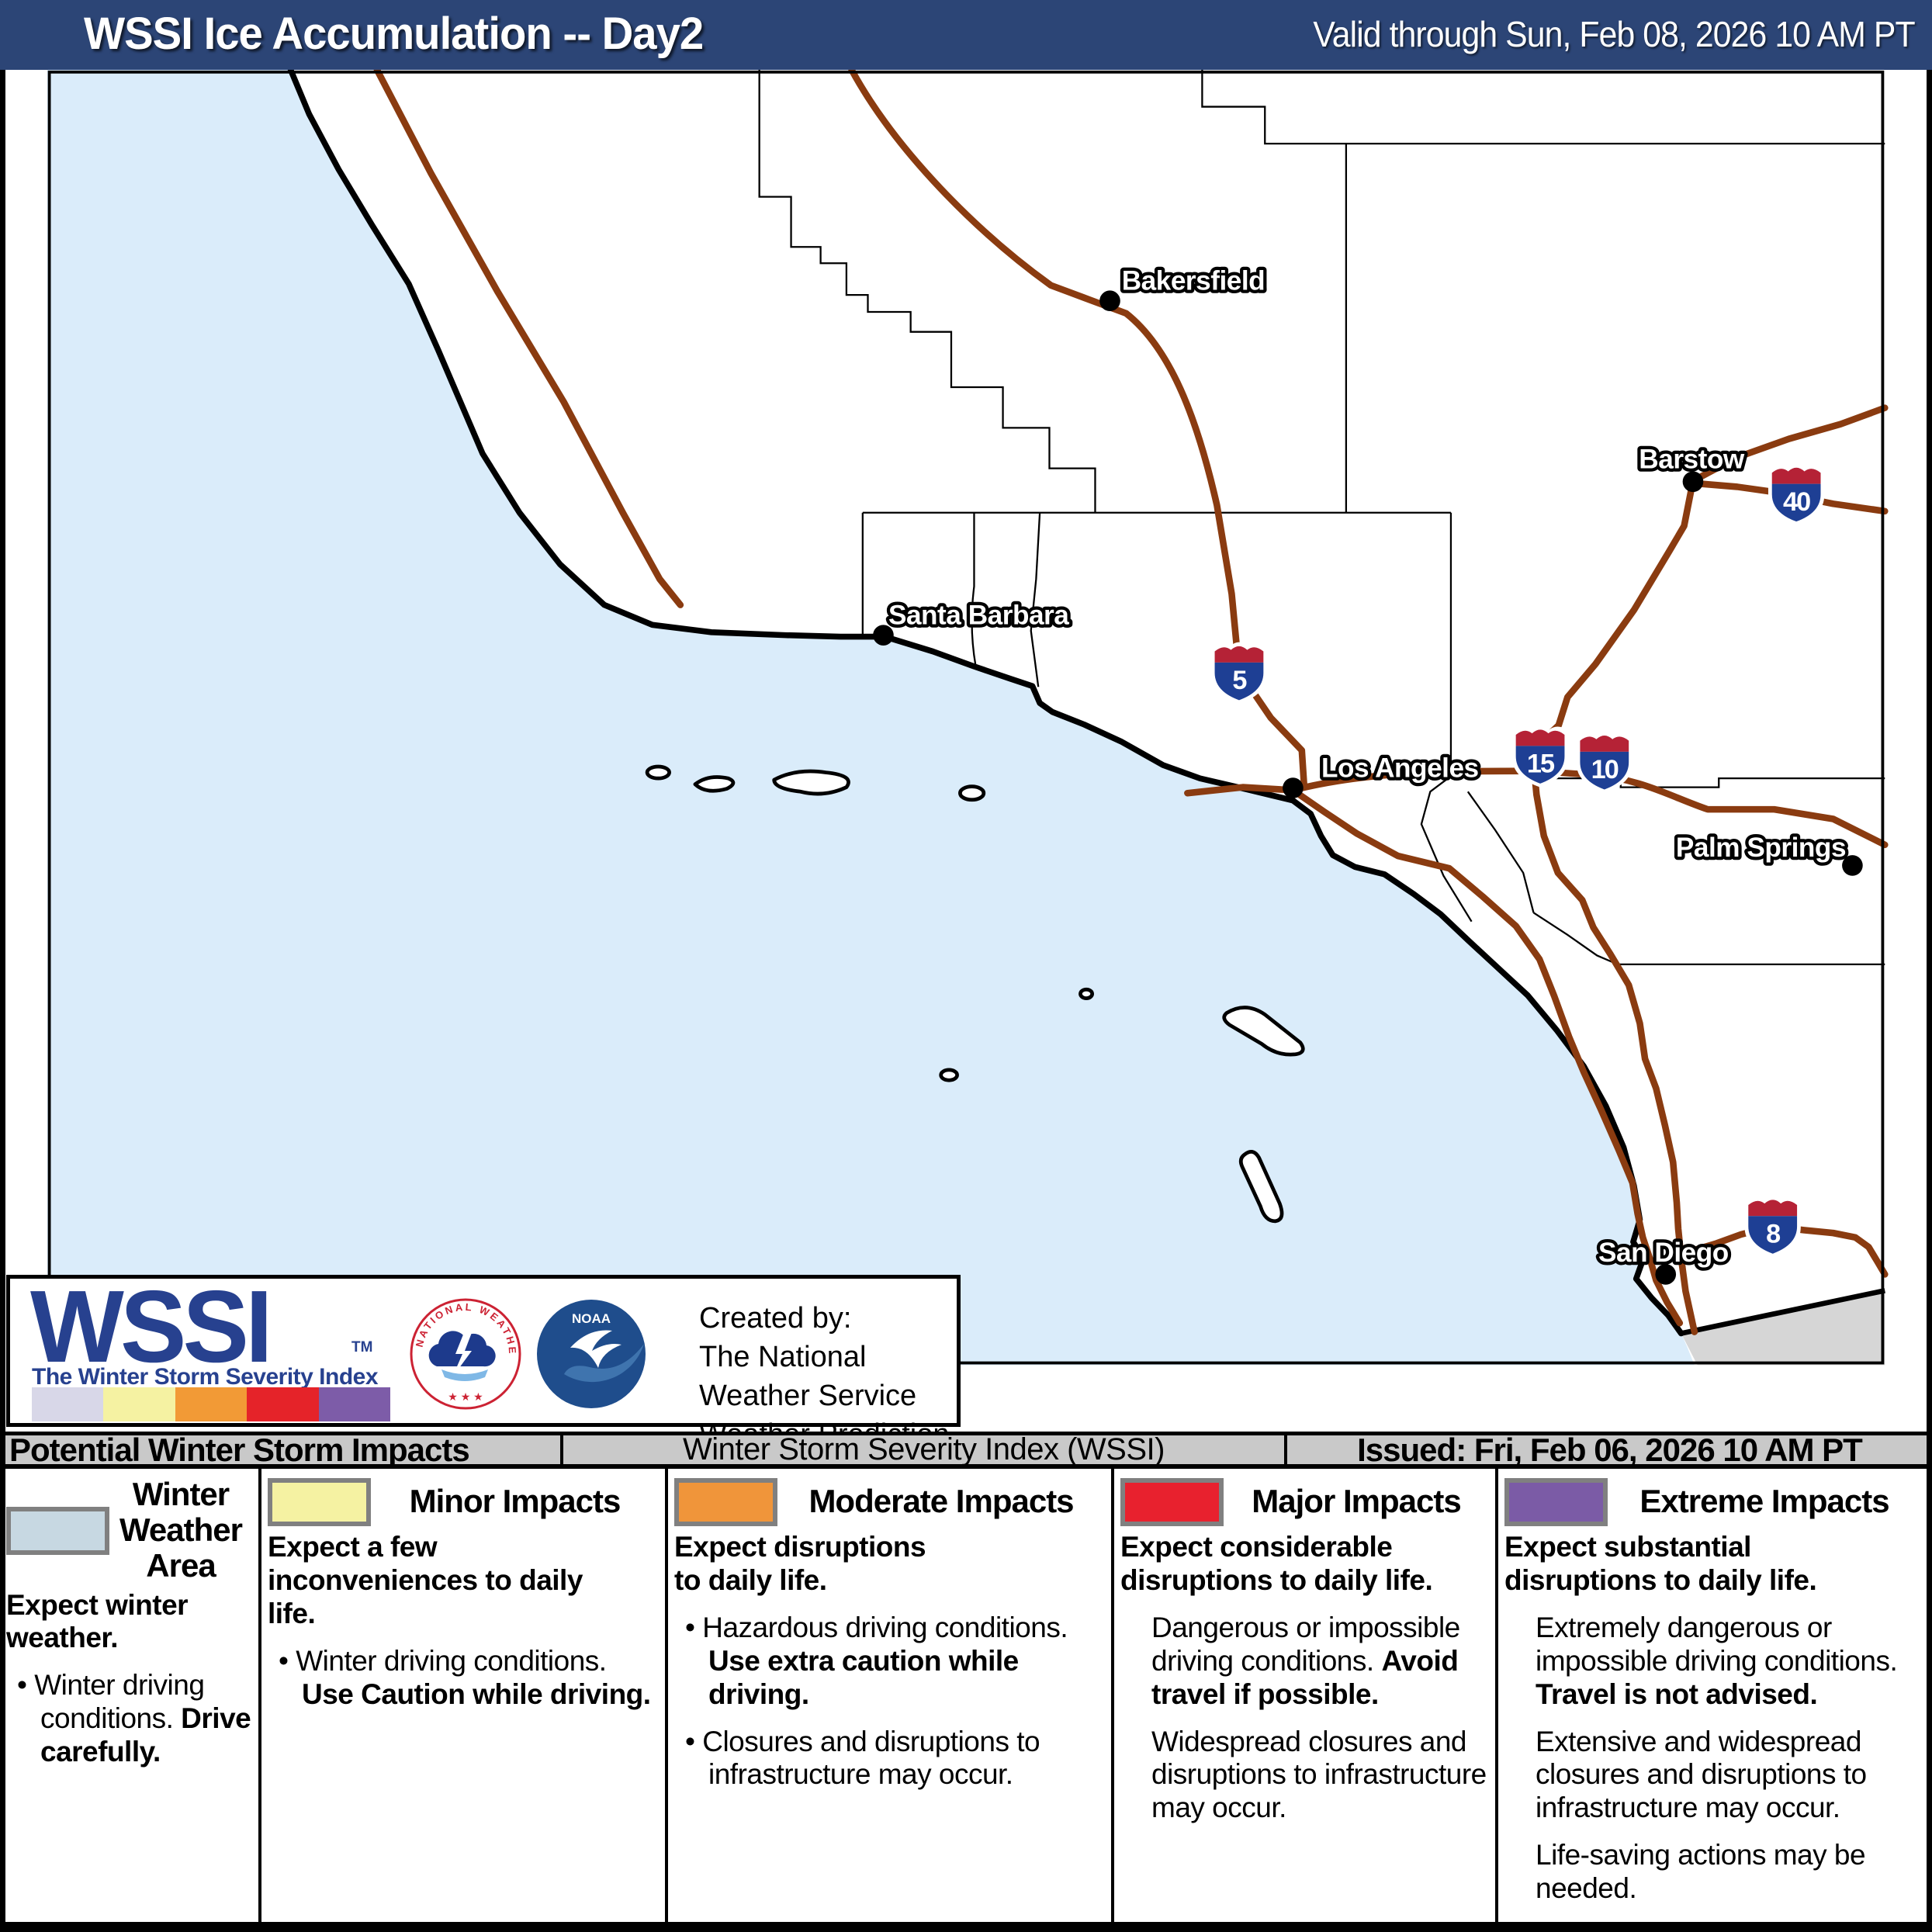 Image resolution: width=1932 pixels, height=1932 pixels. What do you see at coordinates (1541, 764) in the screenshot?
I see `route-number: 15` at bounding box center [1541, 764].